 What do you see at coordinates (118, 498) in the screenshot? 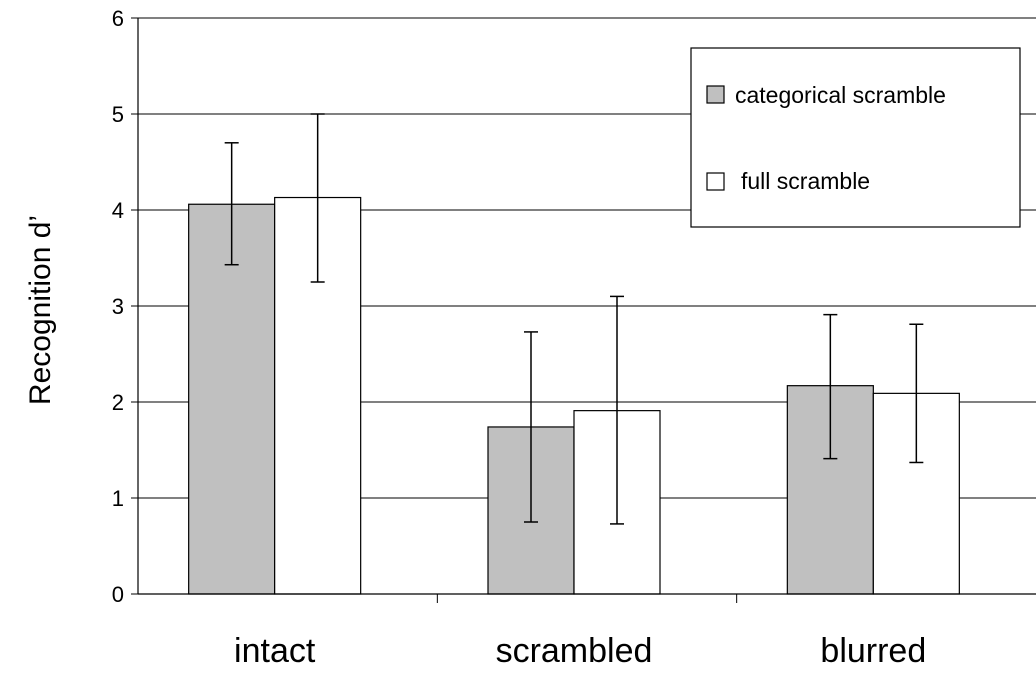
I see `y-tick-label-1: 1` at bounding box center [118, 498].